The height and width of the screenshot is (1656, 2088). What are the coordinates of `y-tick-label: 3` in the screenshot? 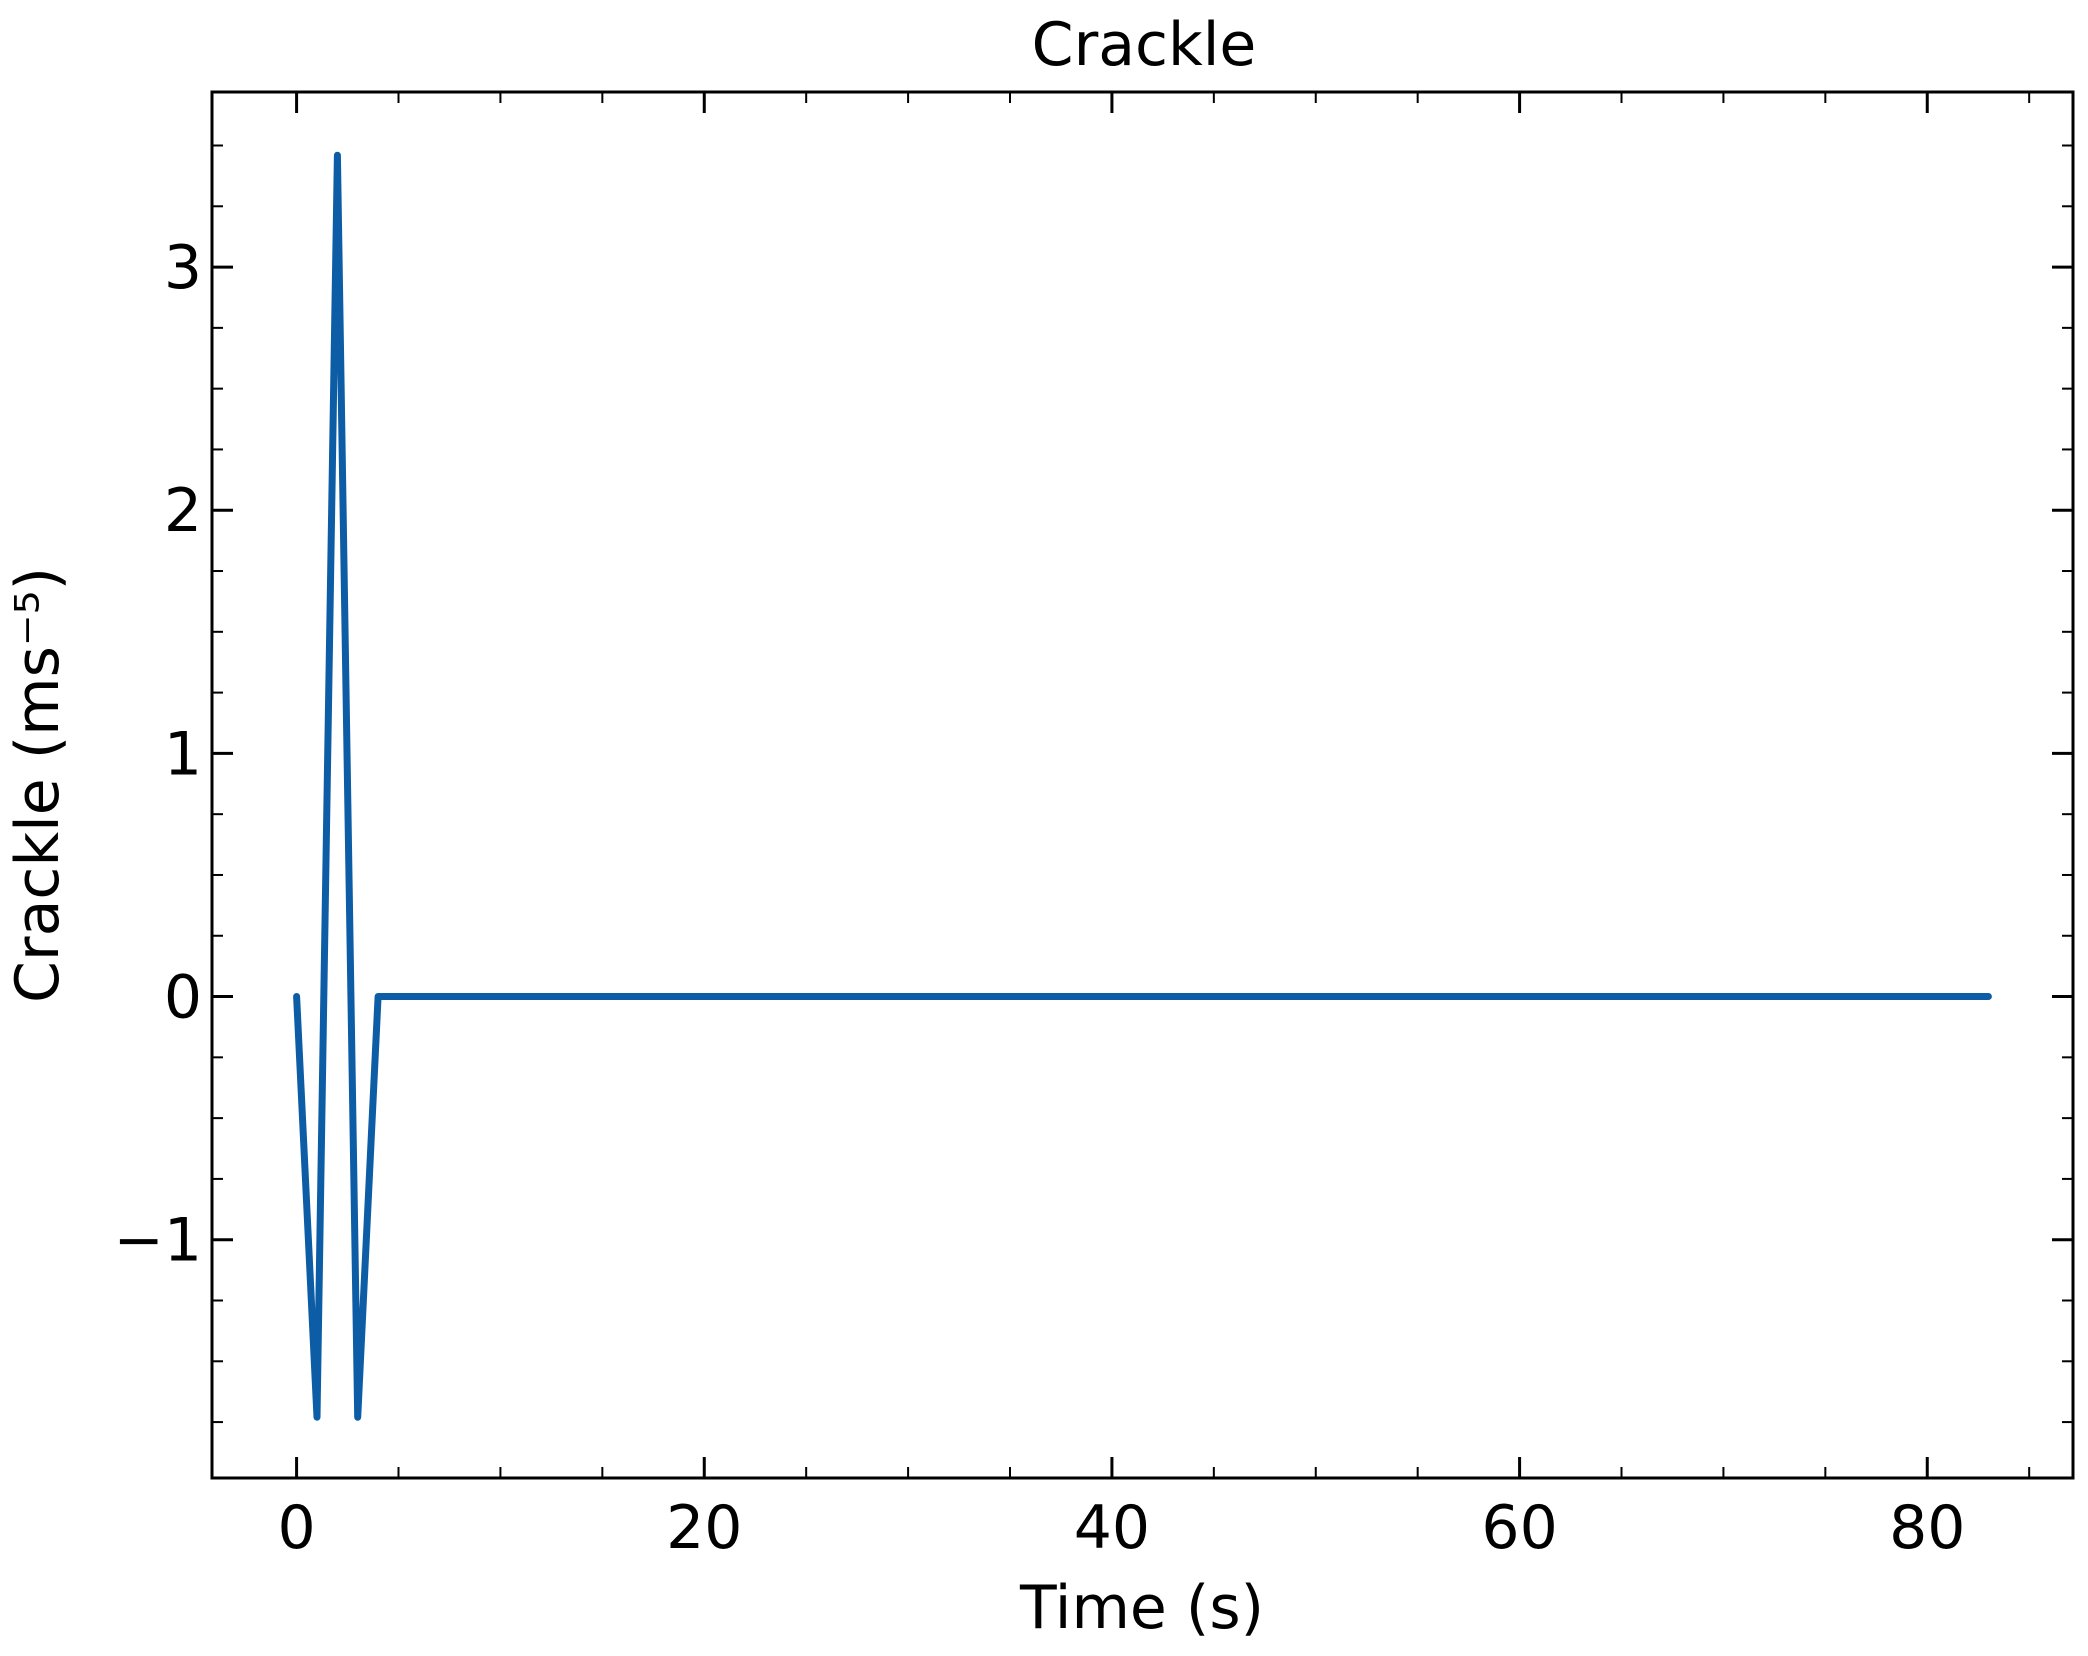 It's located at (183, 268).